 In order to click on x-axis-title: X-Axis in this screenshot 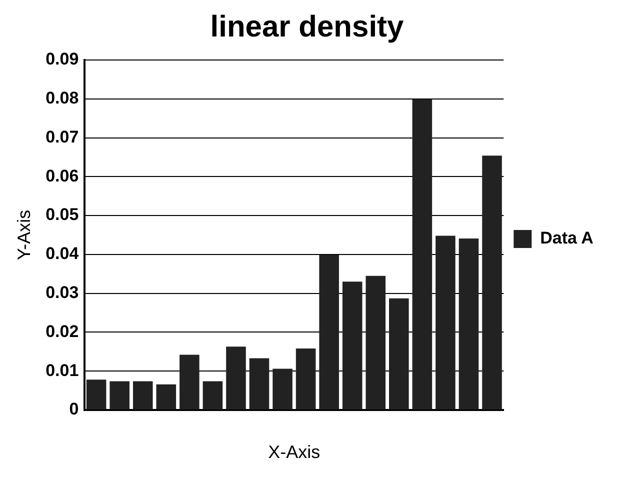, I will do `click(294, 452)`.